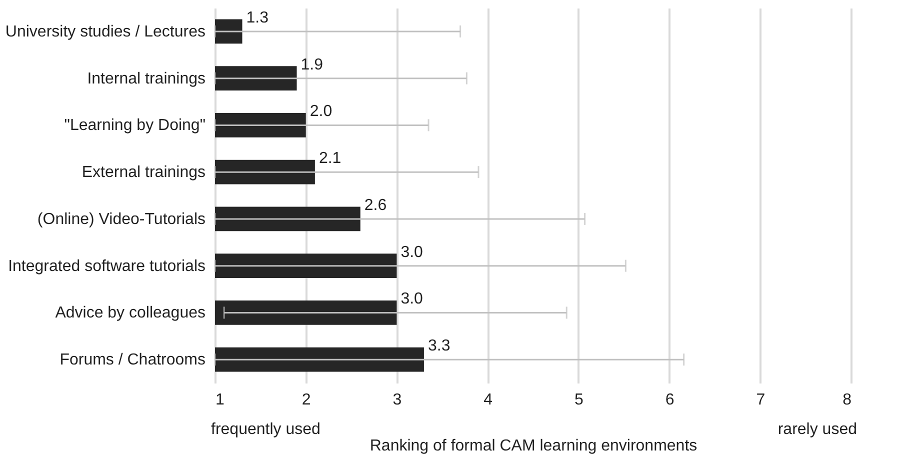 This screenshot has width=924, height=476. I want to click on text: frequently used, so click(265, 429).